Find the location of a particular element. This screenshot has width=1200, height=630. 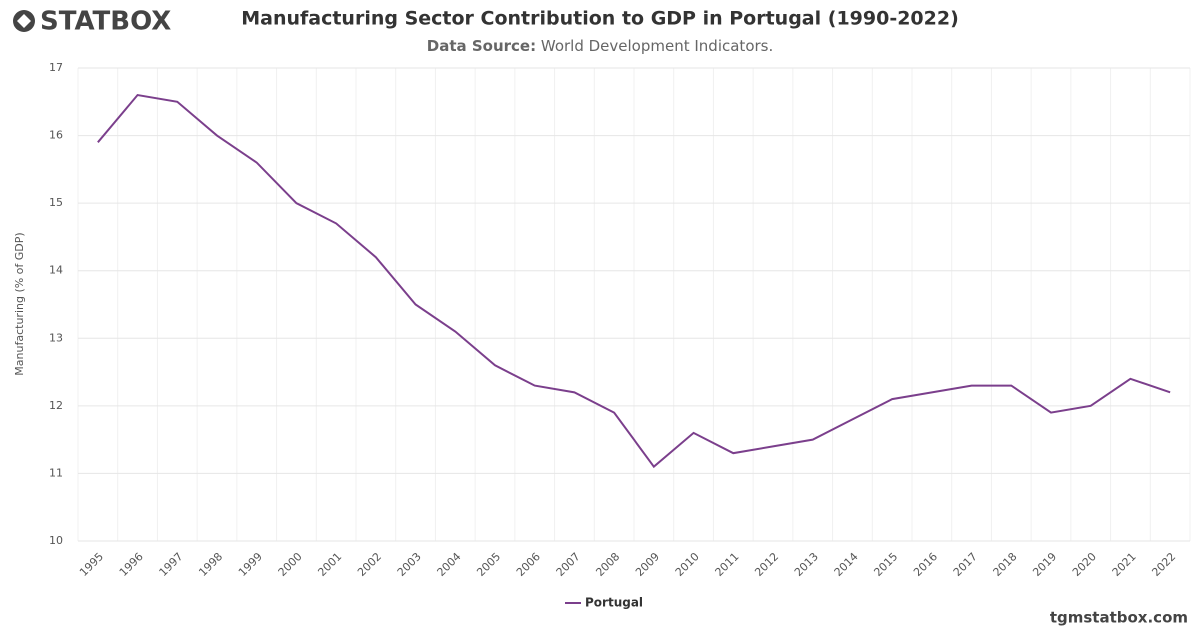

y-tick-label: 14 is located at coordinates (56, 270).